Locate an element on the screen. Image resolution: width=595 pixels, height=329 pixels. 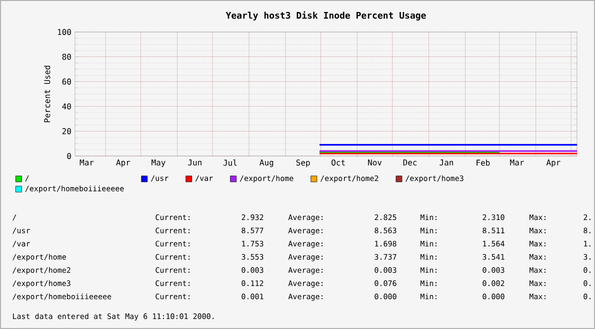
x-tick-label: Jun is located at coordinates (195, 163).